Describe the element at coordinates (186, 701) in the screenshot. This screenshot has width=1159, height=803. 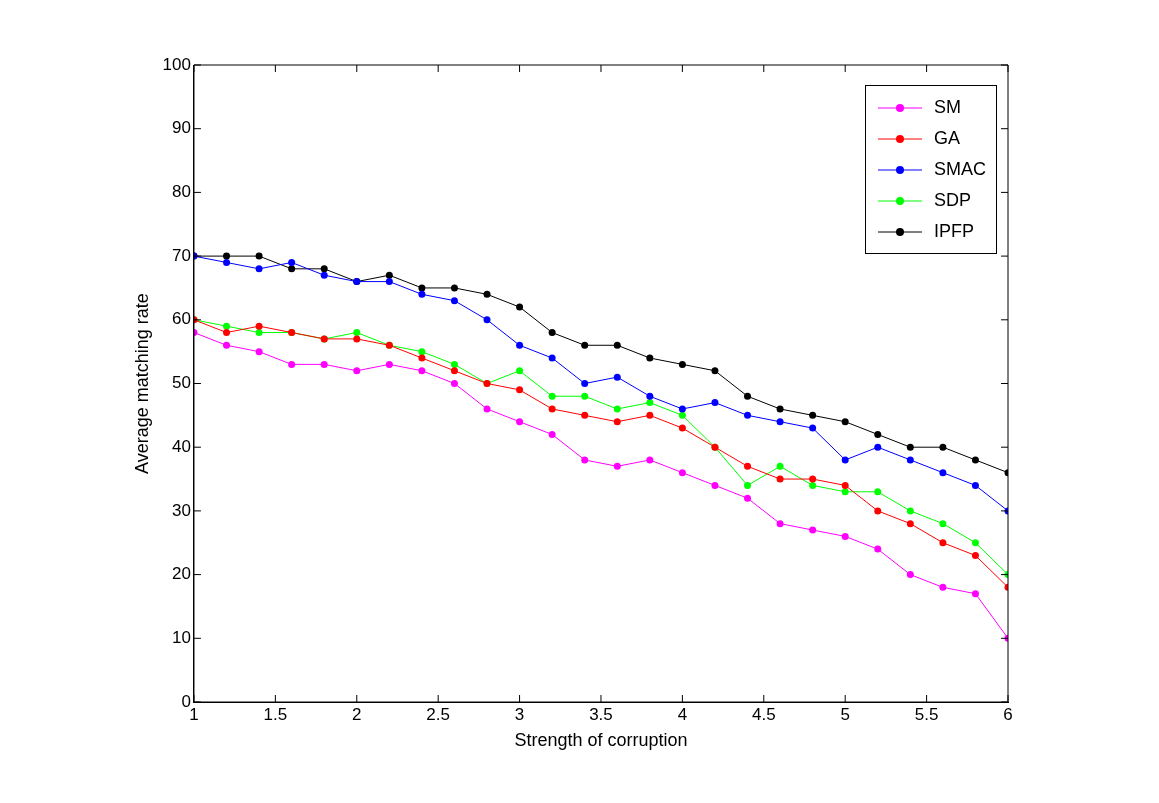
I see `y-tick-label: 0` at that location.